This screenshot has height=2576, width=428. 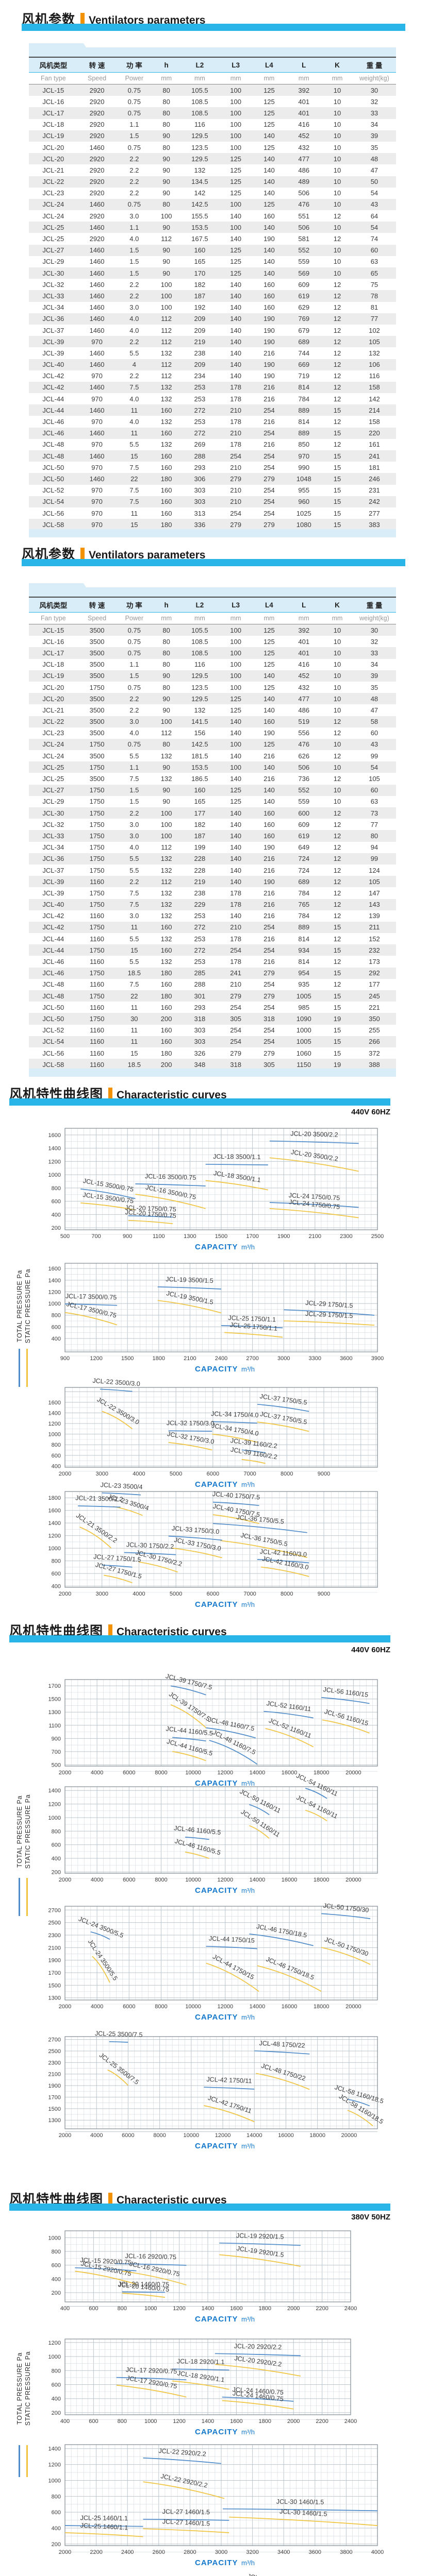 I want to click on y-tick-label: 1400, so click(x=54, y=1149).